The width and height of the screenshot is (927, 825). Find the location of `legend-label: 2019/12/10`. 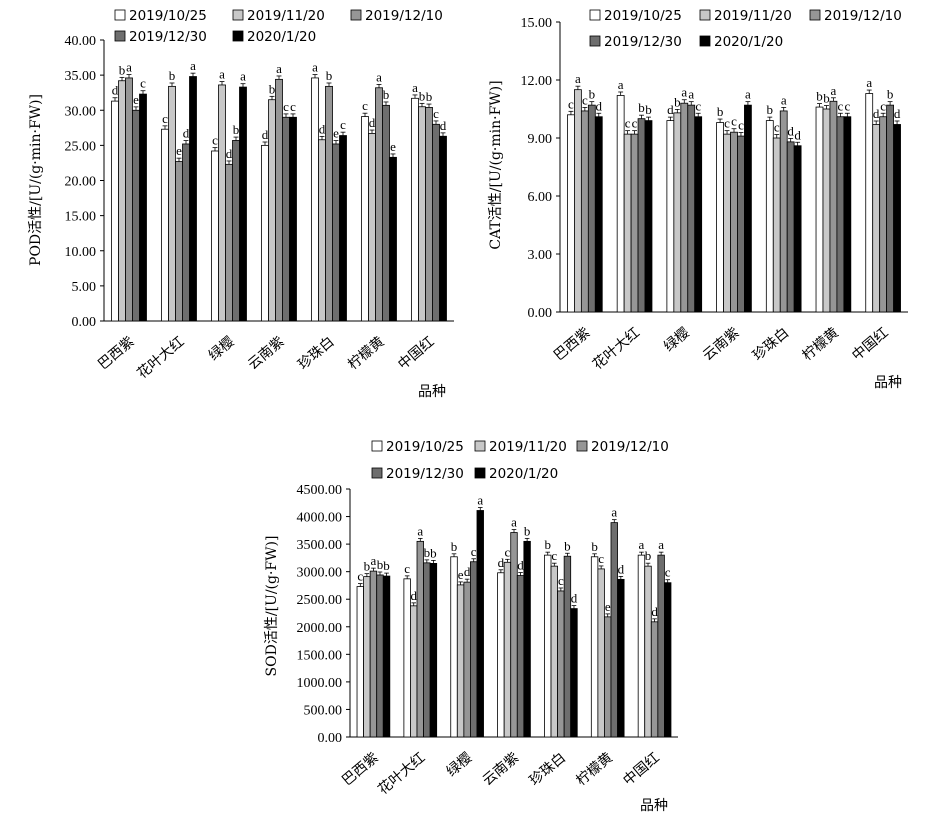

legend-label: 2019/12/10 is located at coordinates (404, 16).